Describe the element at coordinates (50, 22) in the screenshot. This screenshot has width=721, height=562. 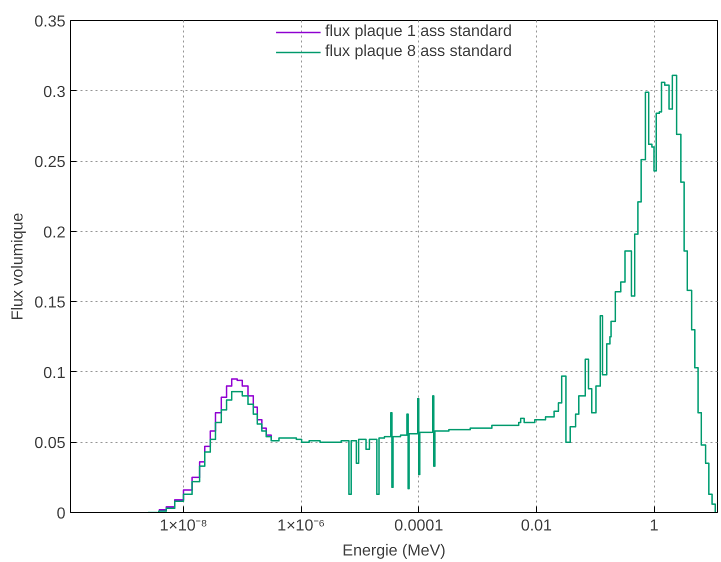
I see `y-tick-label: 0.35` at that location.